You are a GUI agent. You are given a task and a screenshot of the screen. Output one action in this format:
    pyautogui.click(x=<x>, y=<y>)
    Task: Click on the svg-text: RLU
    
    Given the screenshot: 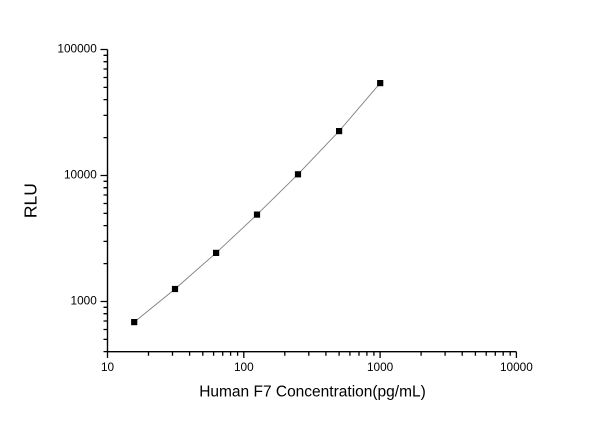 What is the action you would take?
    pyautogui.click(x=31, y=200)
    